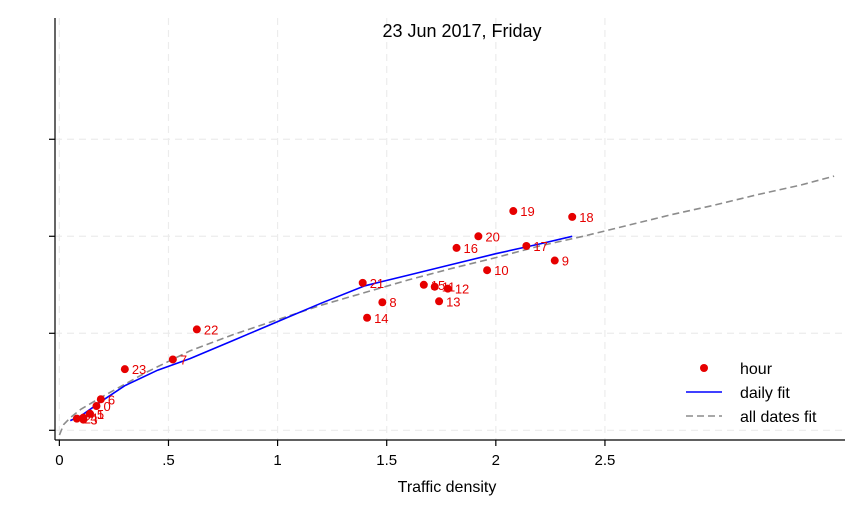 Image resolution: width=860 pixels, height=516 pixels. I want to click on hour-label: 4, so click(93, 418).